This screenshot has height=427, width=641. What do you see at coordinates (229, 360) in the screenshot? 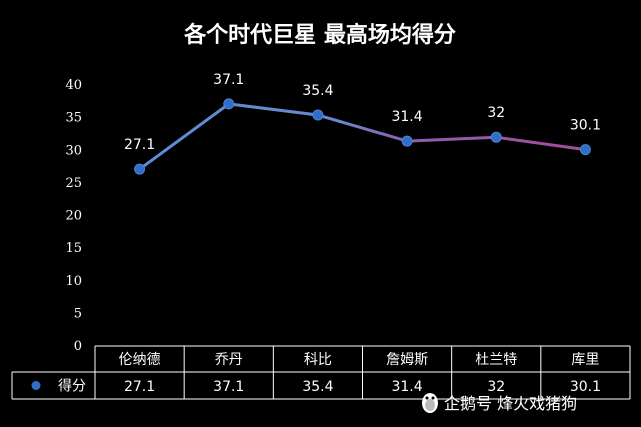
I see `x-category-label: 乔丹` at bounding box center [229, 360].